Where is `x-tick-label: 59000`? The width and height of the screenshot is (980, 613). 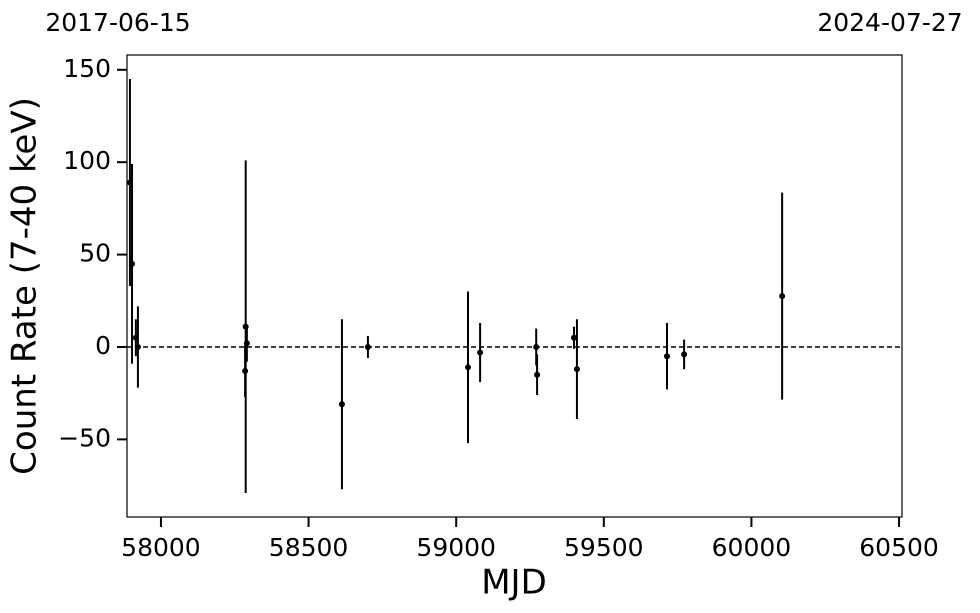 x-tick-label: 59000 is located at coordinates (456, 547).